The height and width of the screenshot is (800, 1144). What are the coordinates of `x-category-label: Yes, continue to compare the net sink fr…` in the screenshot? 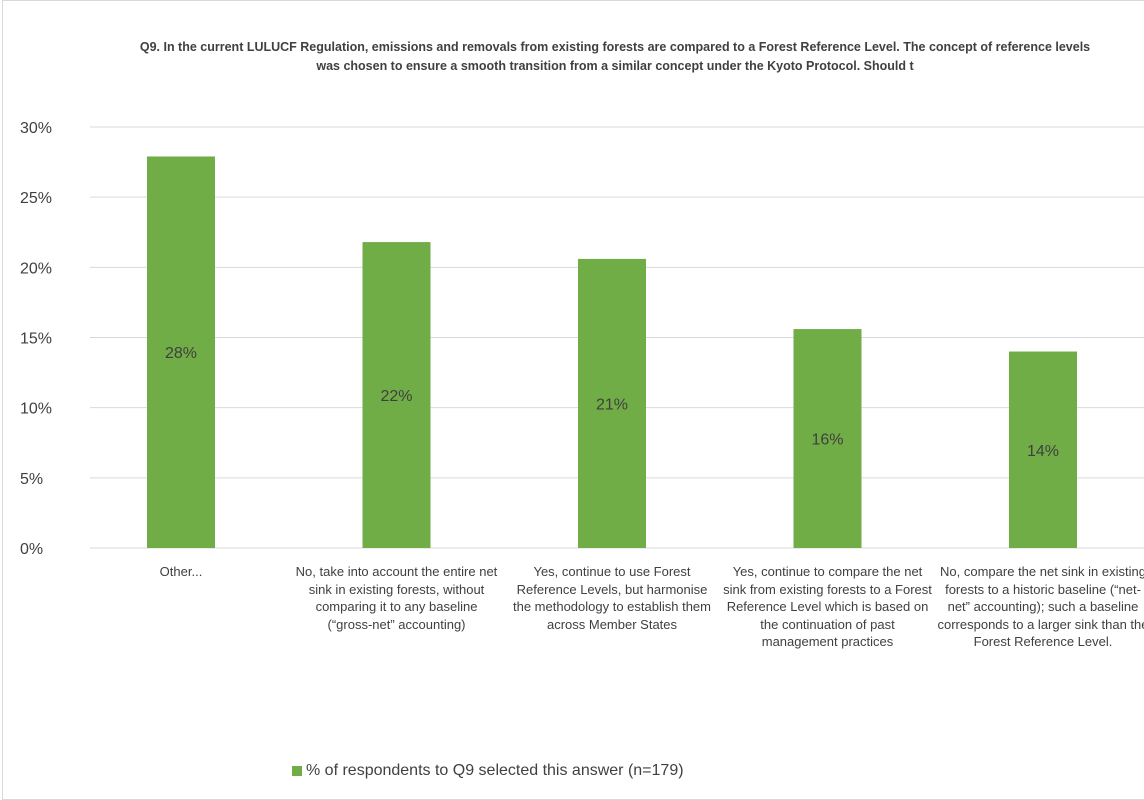 It's located at (827, 606).